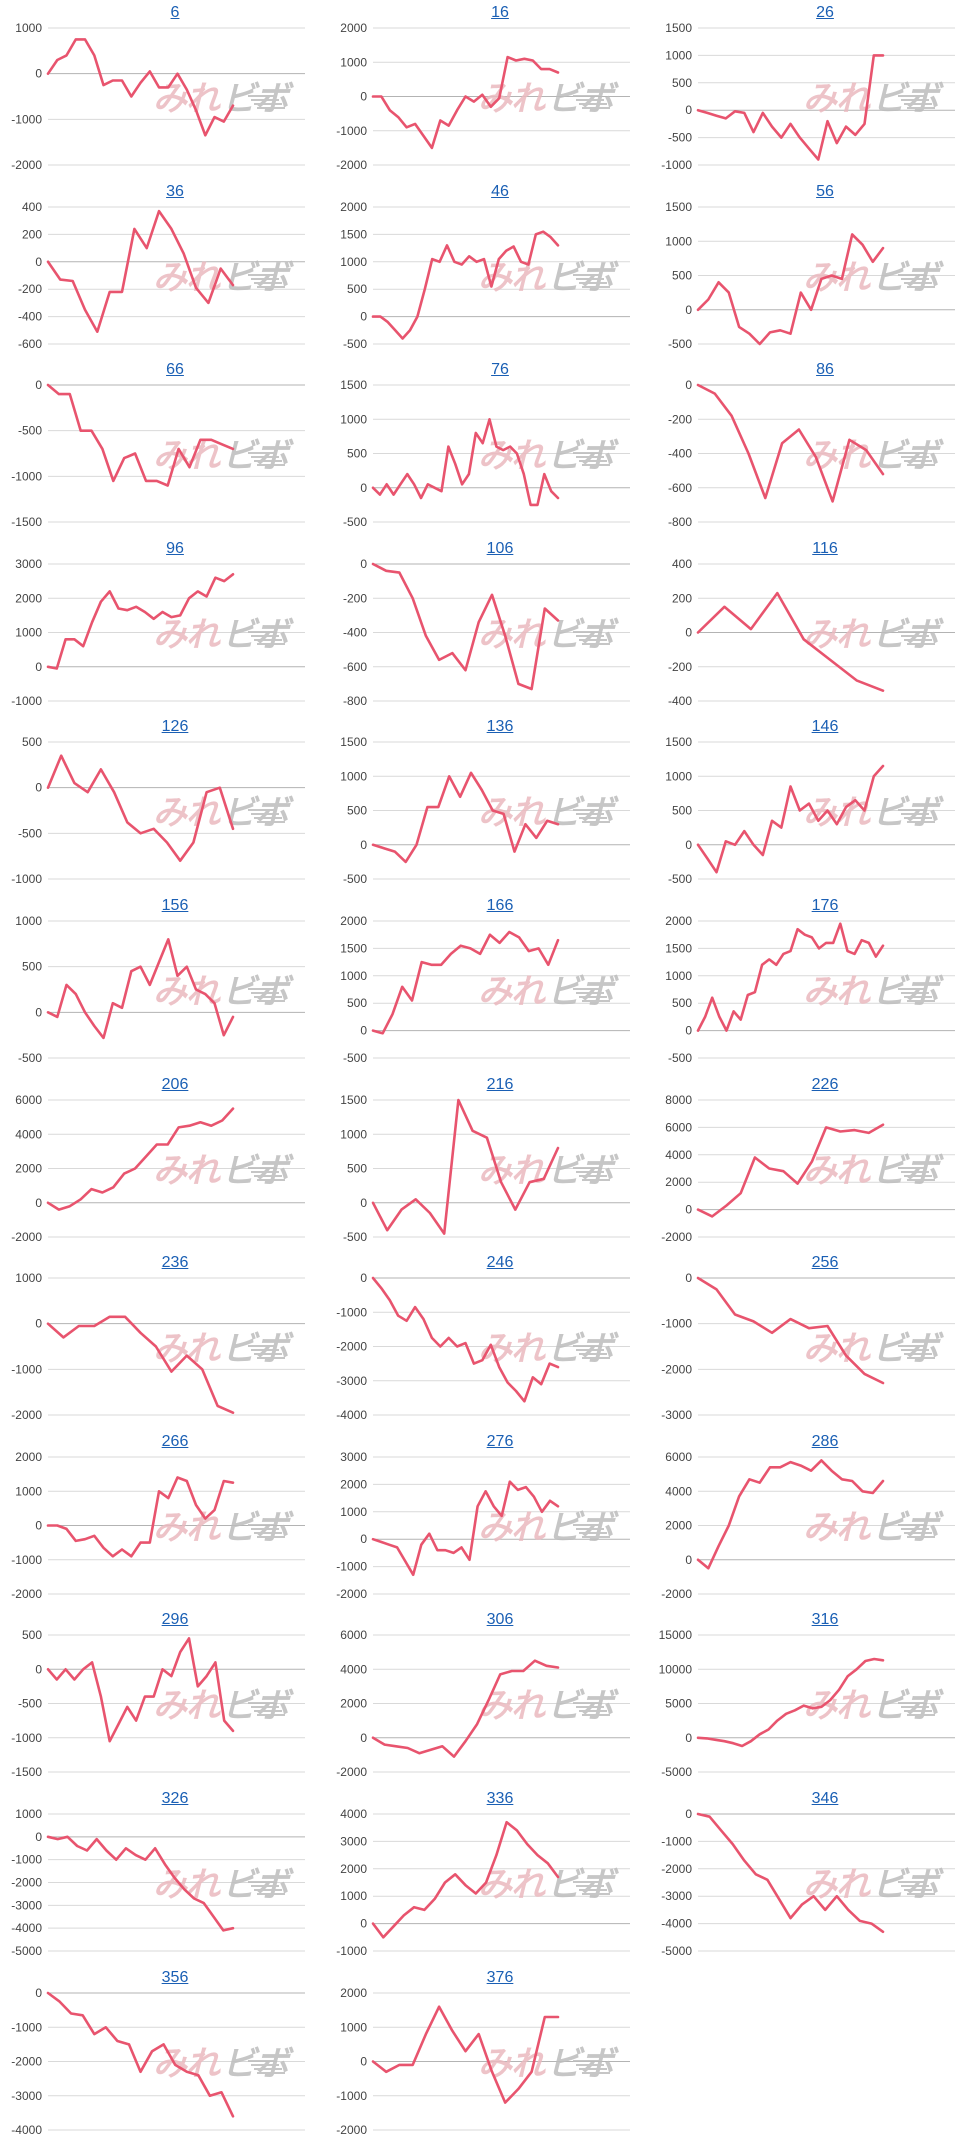 This screenshot has width=969, height=2148. What do you see at coordinates (500, 1441) in the screenshot?
I see `chart-title-link: 276` at bounding box center [500, 1441].